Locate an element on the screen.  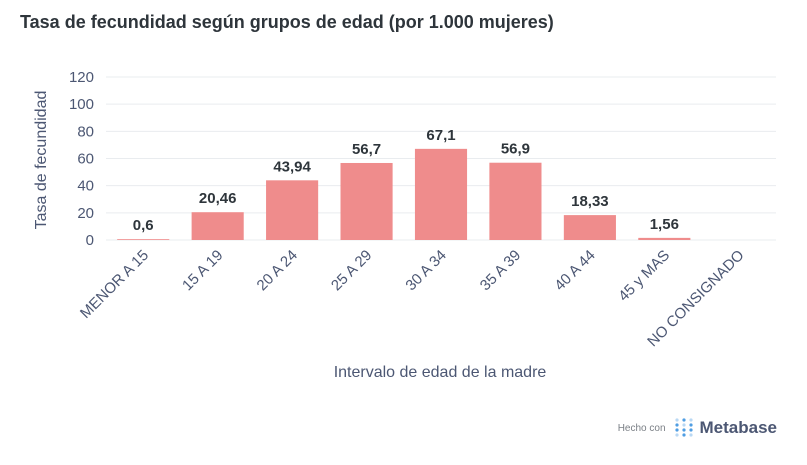
data-label: 43,94 is located at coordinates (292, 166).